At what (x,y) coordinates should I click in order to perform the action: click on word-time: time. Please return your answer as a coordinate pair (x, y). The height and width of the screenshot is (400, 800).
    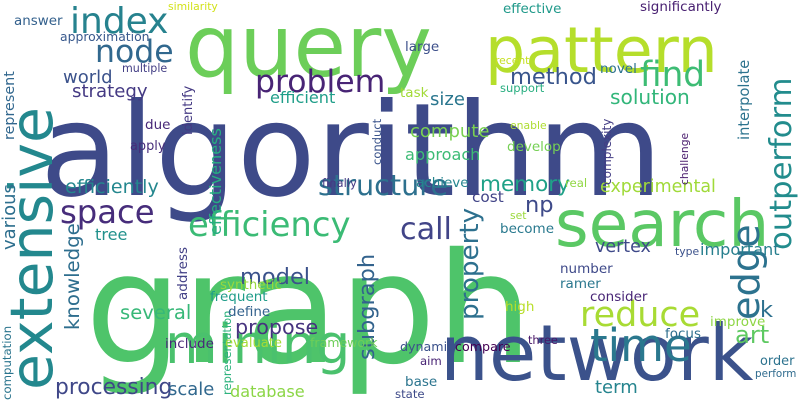
    Looking at the image, I should click on (641, 345).